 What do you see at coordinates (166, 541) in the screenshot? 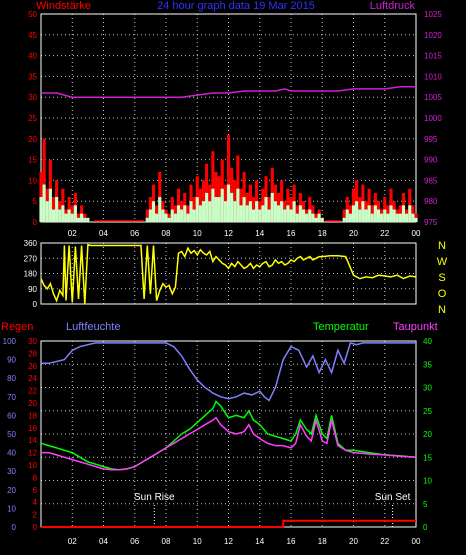
I see `bottom-x-tick: 08` at bounding box center [166, 541].